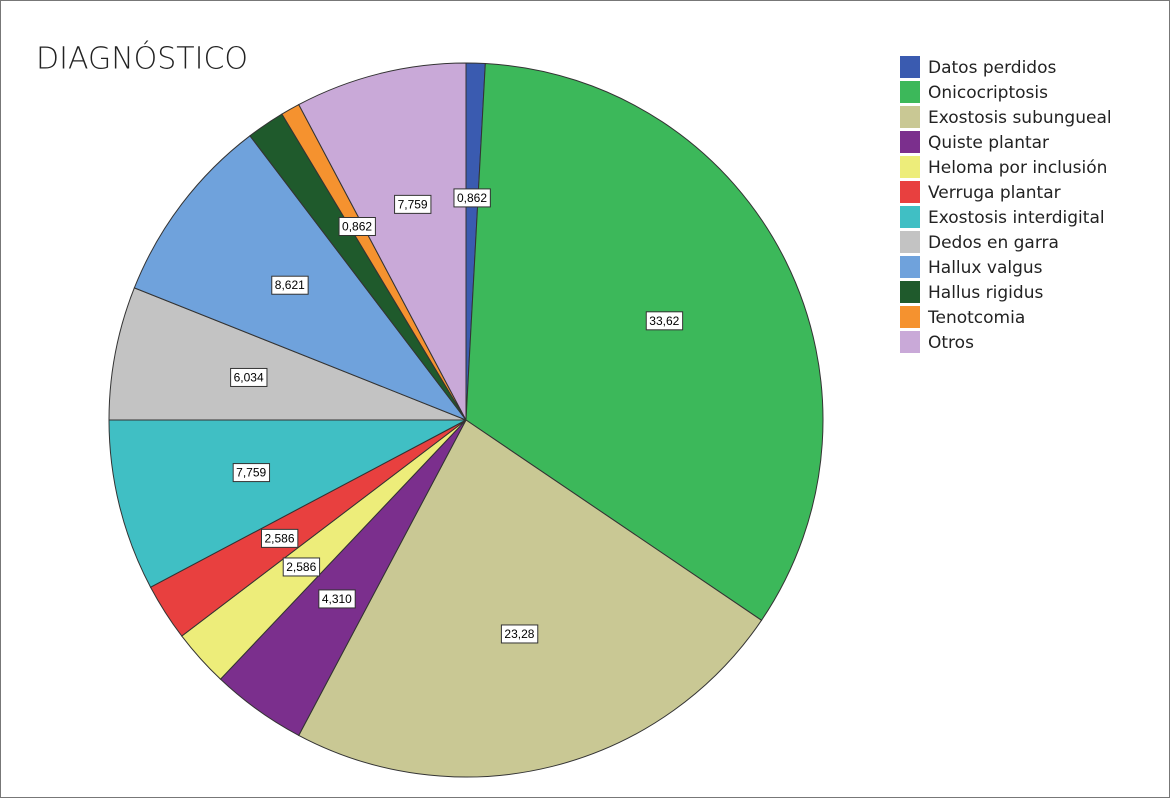 The height and width of the screenshot is (798, 1170). What do you see at coordinates (985, 293) in the screenshot?
I see `legend-label: Hallus rigidus` at bounding box center [985, 293].